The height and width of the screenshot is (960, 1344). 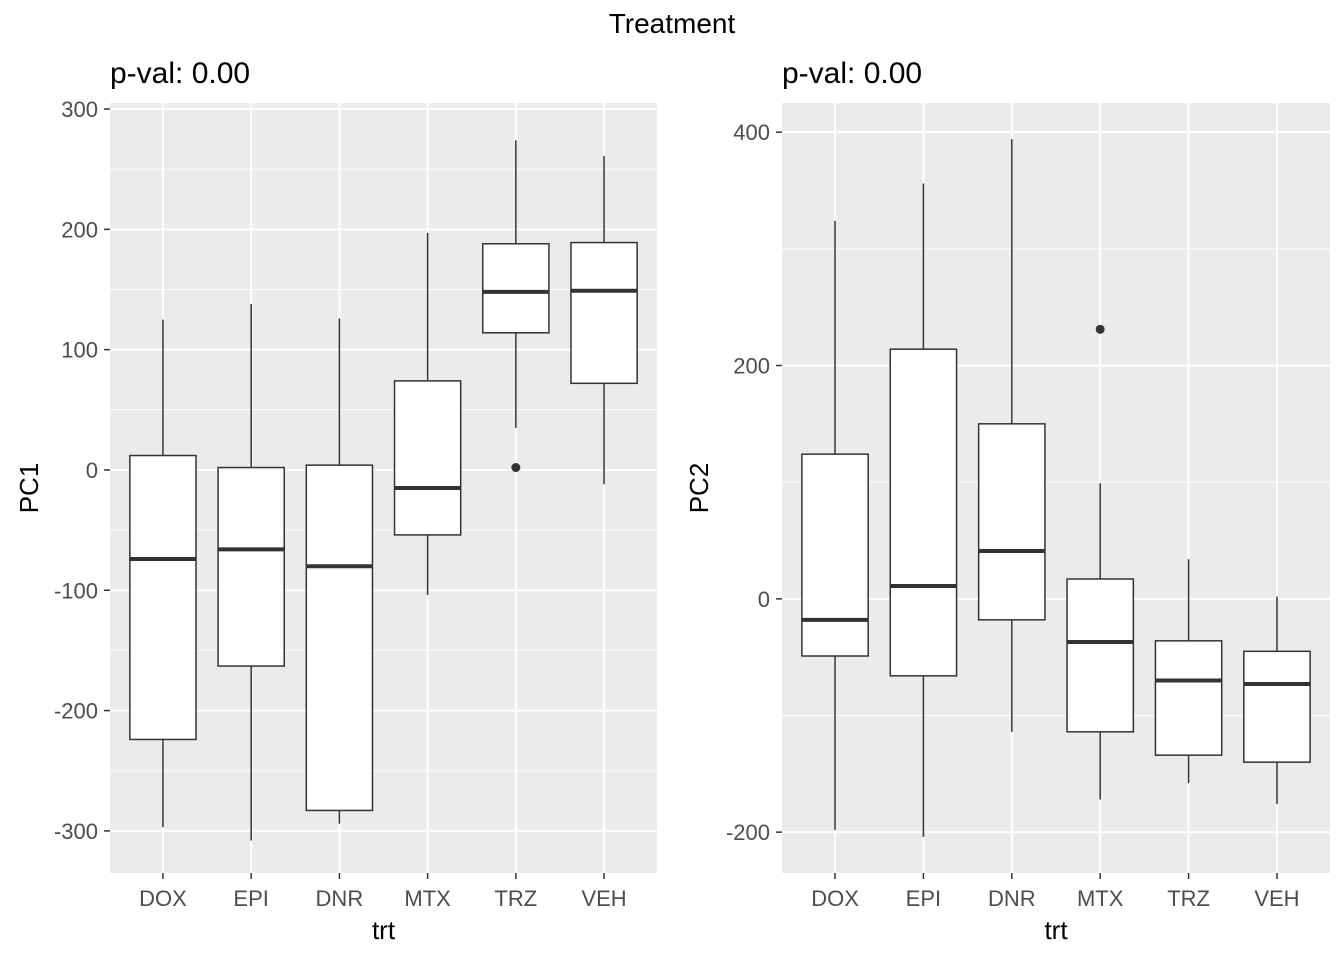 I want to click on pc2-dnr-box, so click(x=1011, y=522).